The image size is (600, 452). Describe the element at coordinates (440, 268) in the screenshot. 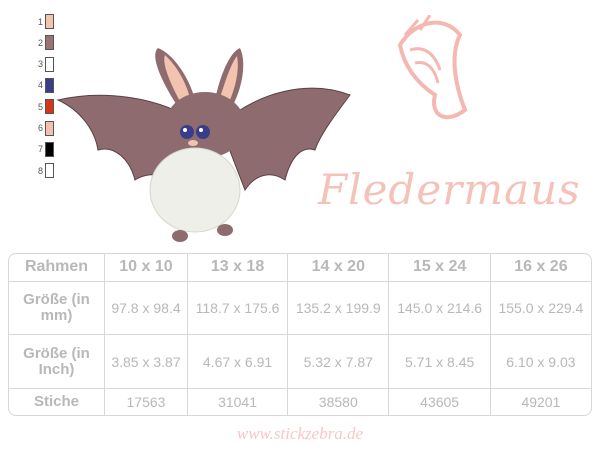

I see `header-cell: 15 x 24` at that location.